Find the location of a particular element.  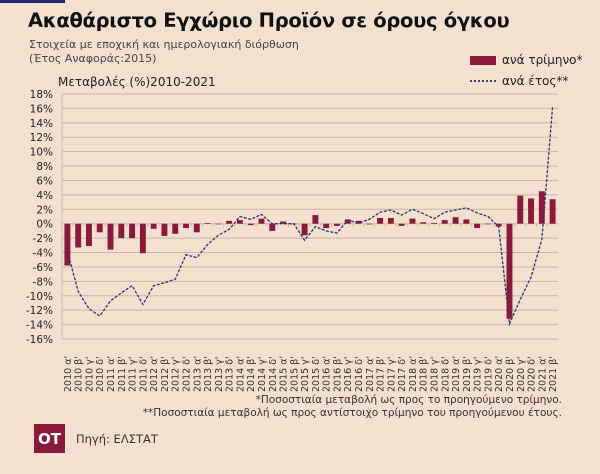

x-tick-label: 2010 β' is located at coordinates (79, 374).